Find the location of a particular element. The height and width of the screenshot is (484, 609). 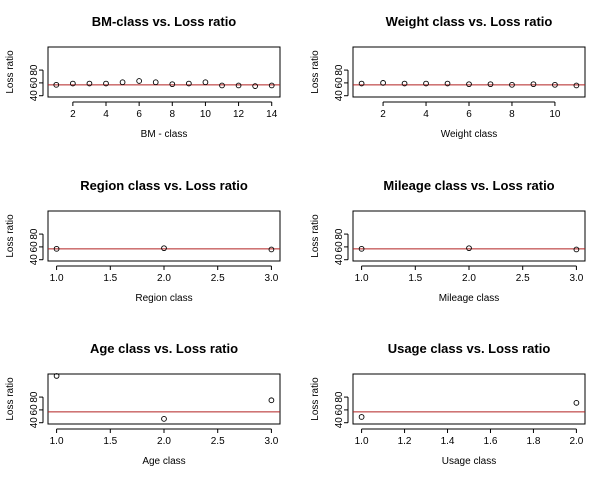

chart-5-plot-frame is located at coordinates (469, 399).